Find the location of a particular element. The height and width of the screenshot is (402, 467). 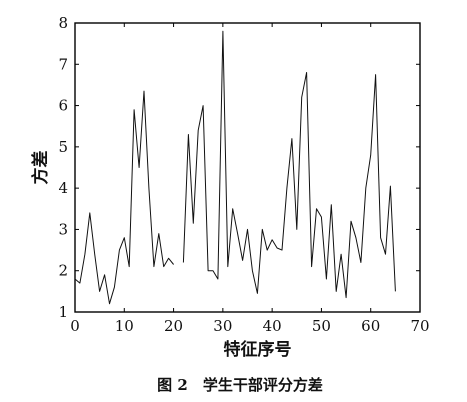

figure-caption: 图 2 学生干部评分方差 is located at coordinates (240, 385).